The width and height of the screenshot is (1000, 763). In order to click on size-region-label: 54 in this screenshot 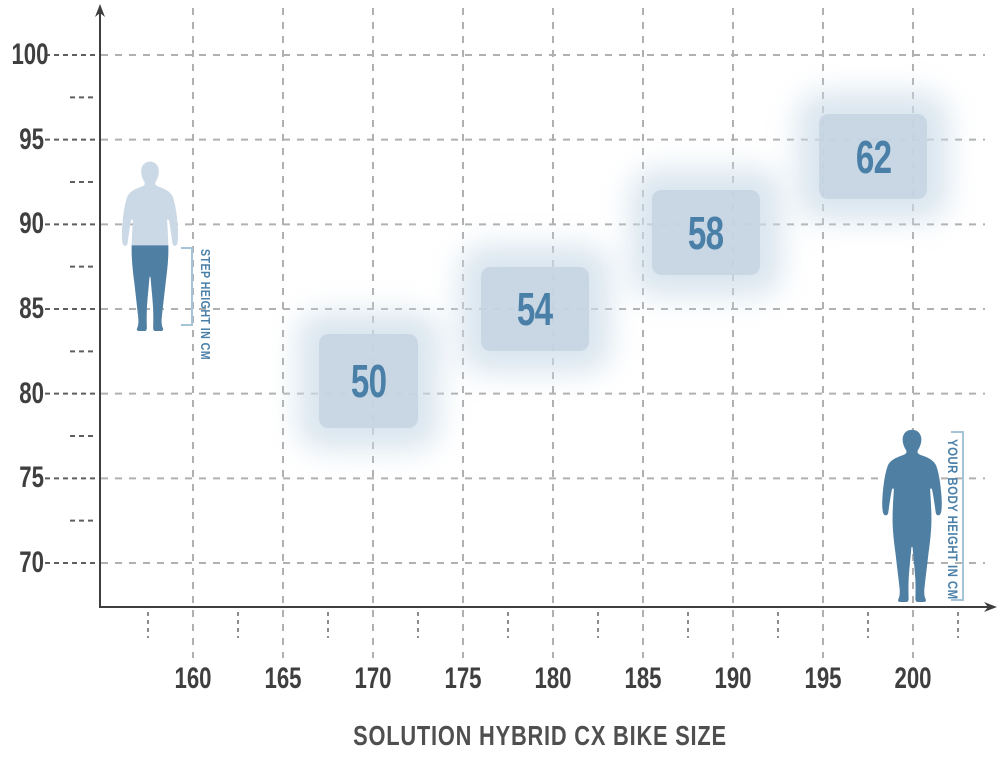, I will do `click(535, 308)`.